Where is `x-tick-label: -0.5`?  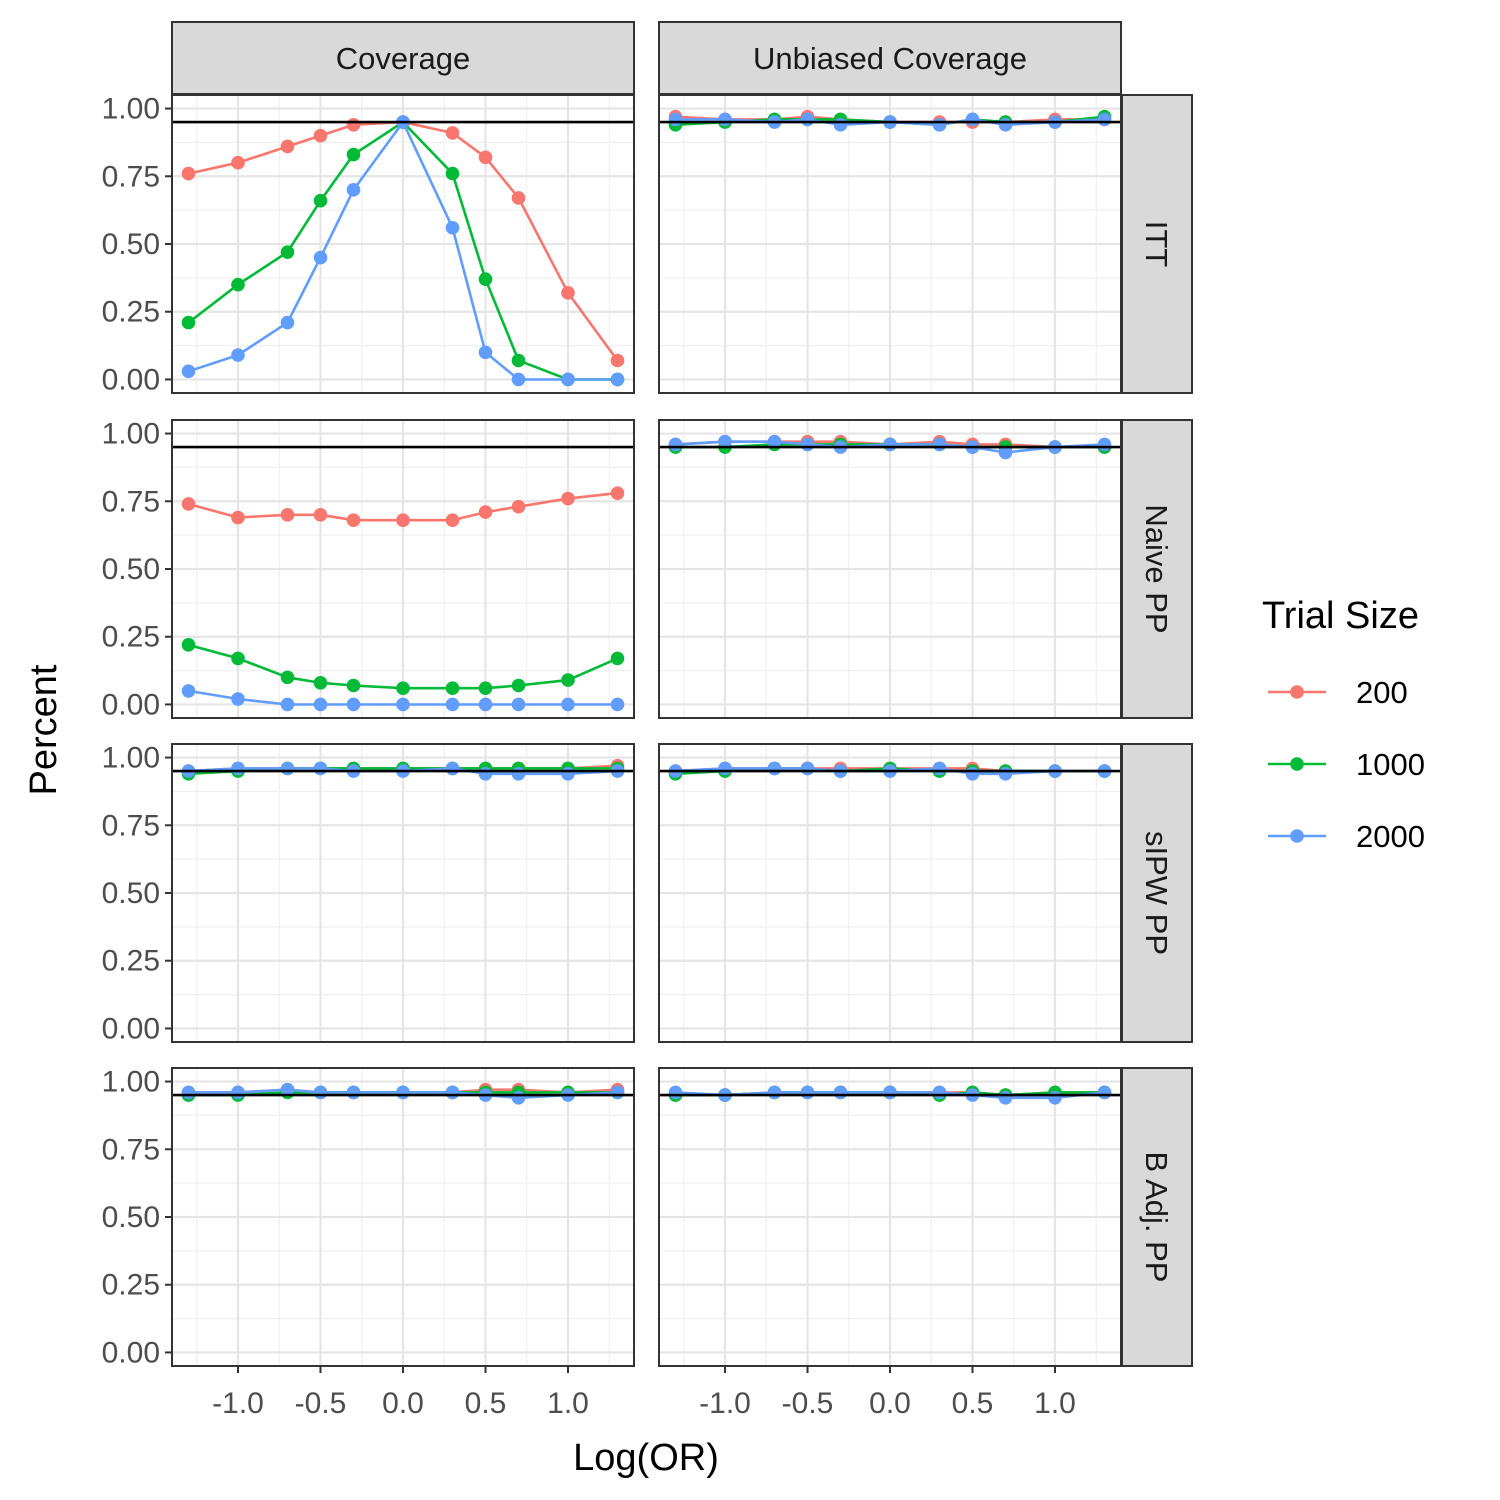
x-tick-label: -0.5 is located at coordinates (321, 1403).